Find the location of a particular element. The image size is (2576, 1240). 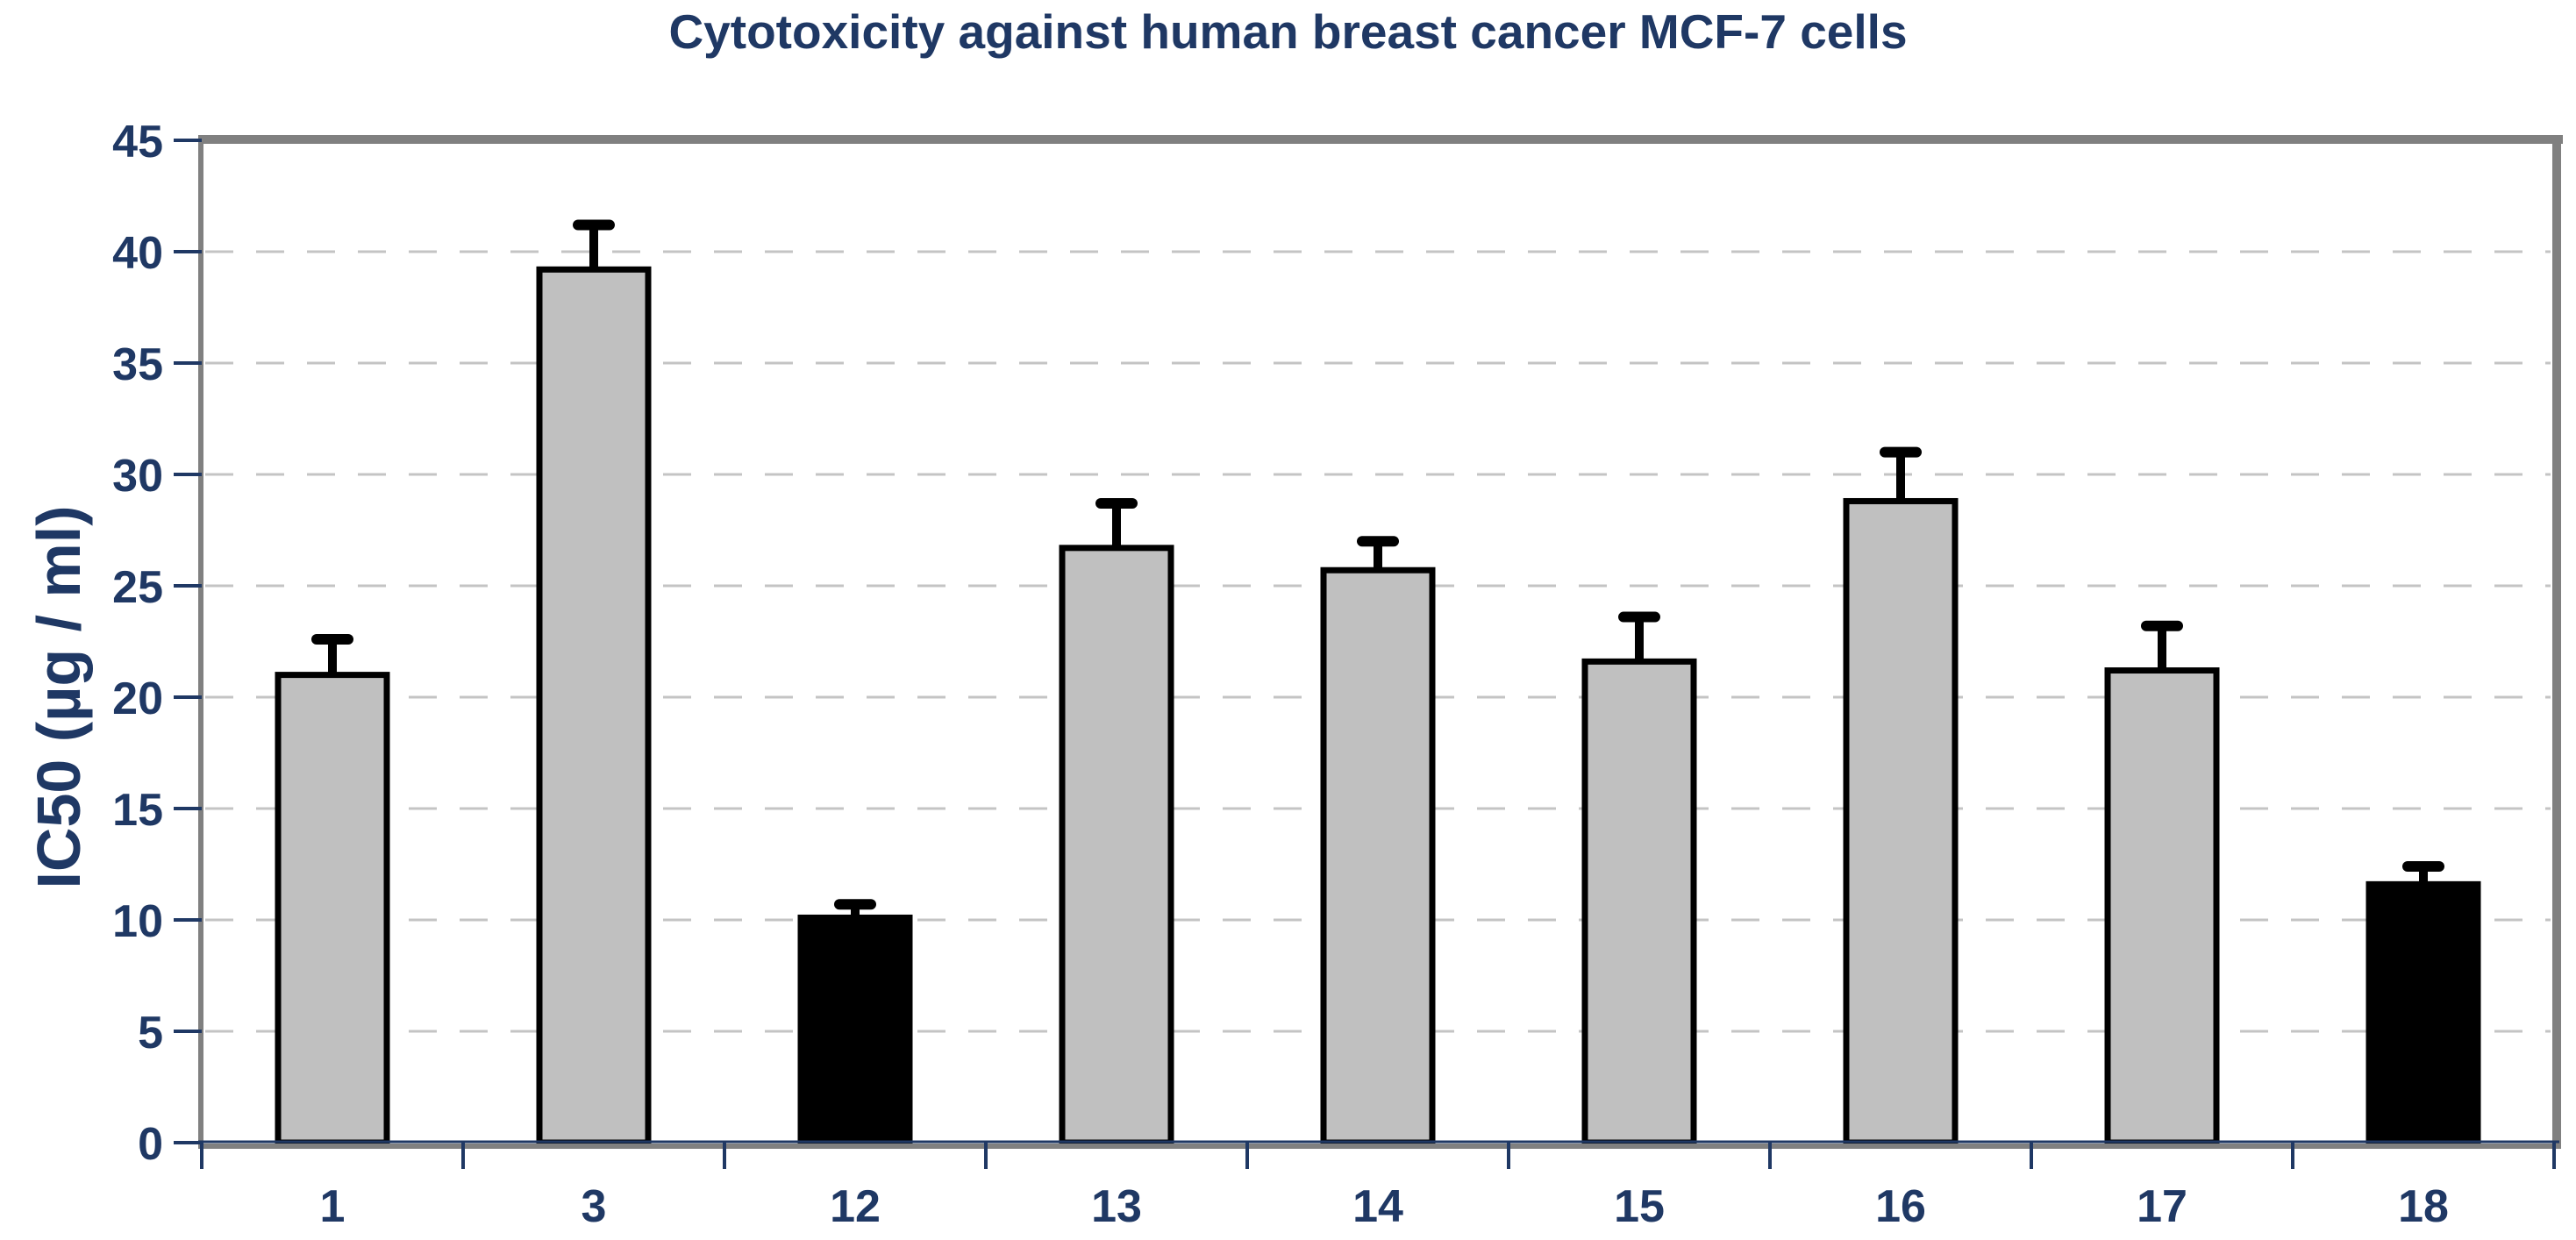

y-tick-label-45: 45 is located at coordinates (138, 142).